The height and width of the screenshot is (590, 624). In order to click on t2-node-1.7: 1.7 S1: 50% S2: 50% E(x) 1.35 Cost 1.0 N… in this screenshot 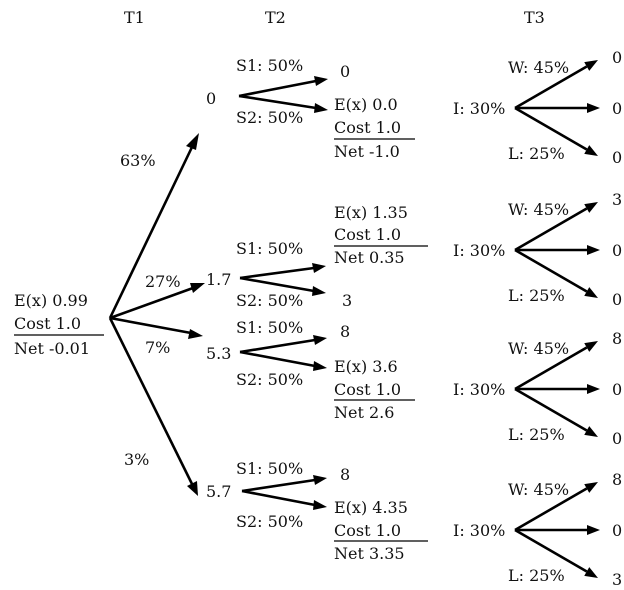, I will do `click(317, 256)`.